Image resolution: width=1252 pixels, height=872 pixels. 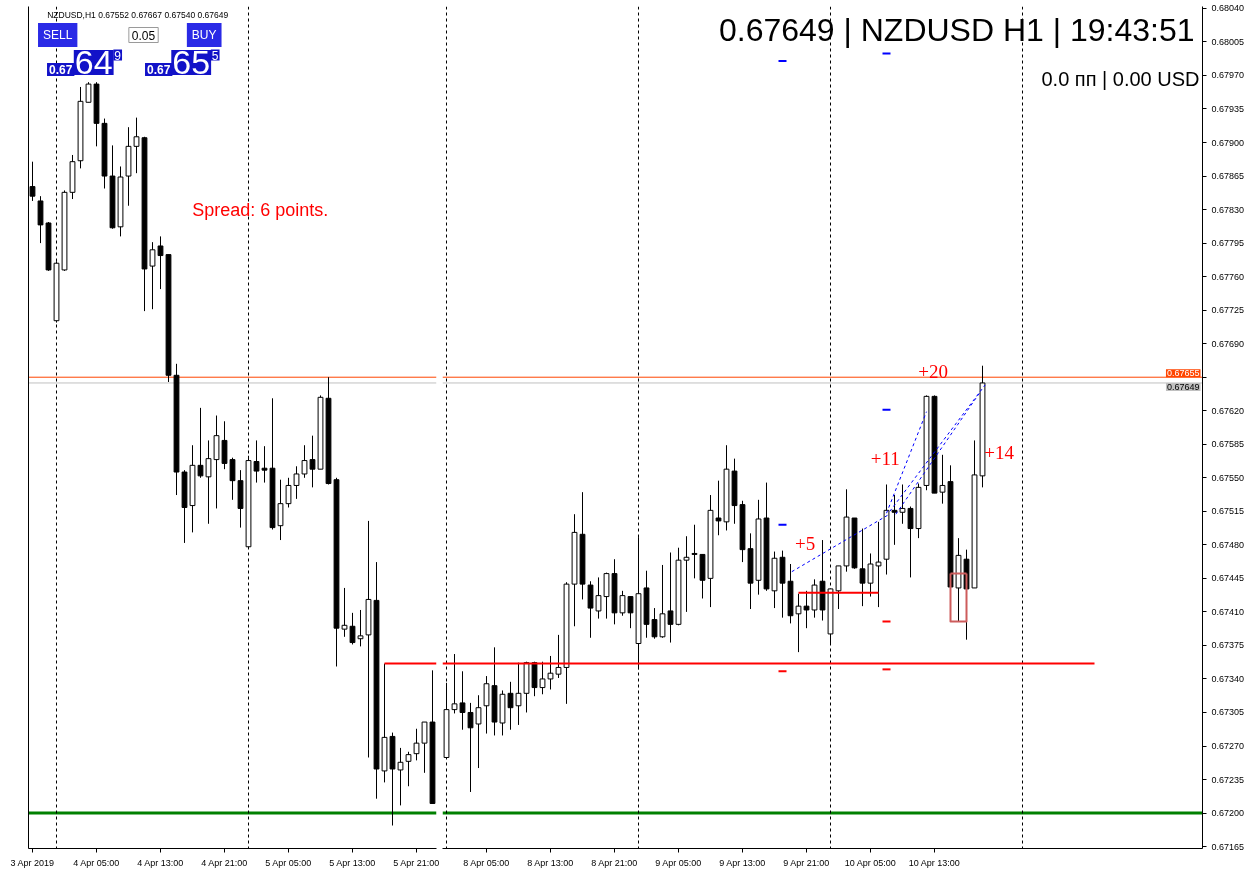 I want to click on y-tick-label: 0.67725, so click(x=1228, y=310).